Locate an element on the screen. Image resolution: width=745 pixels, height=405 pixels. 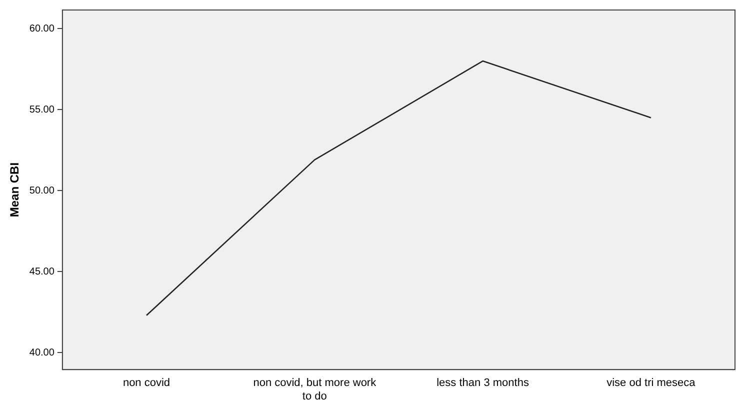
x-tick-label: non covid, but more work to do is located at coordinates (315, 389).